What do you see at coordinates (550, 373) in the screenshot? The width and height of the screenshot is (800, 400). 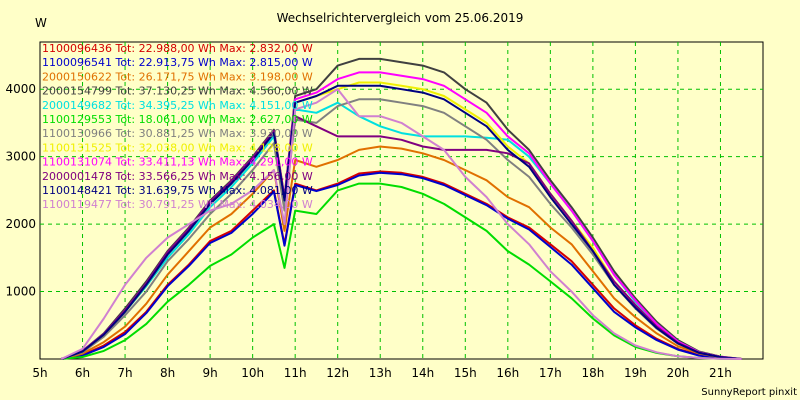 I see `x-tick-label: 17h` at bounding box center [550, 373].